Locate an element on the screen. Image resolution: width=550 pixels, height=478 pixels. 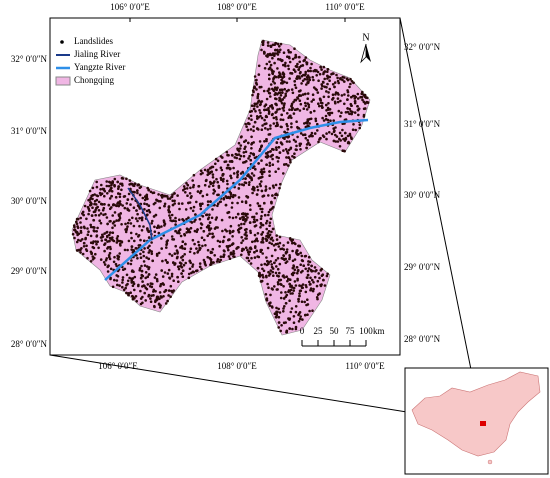
scale-label: 100 is located at coordinates (366, 331).